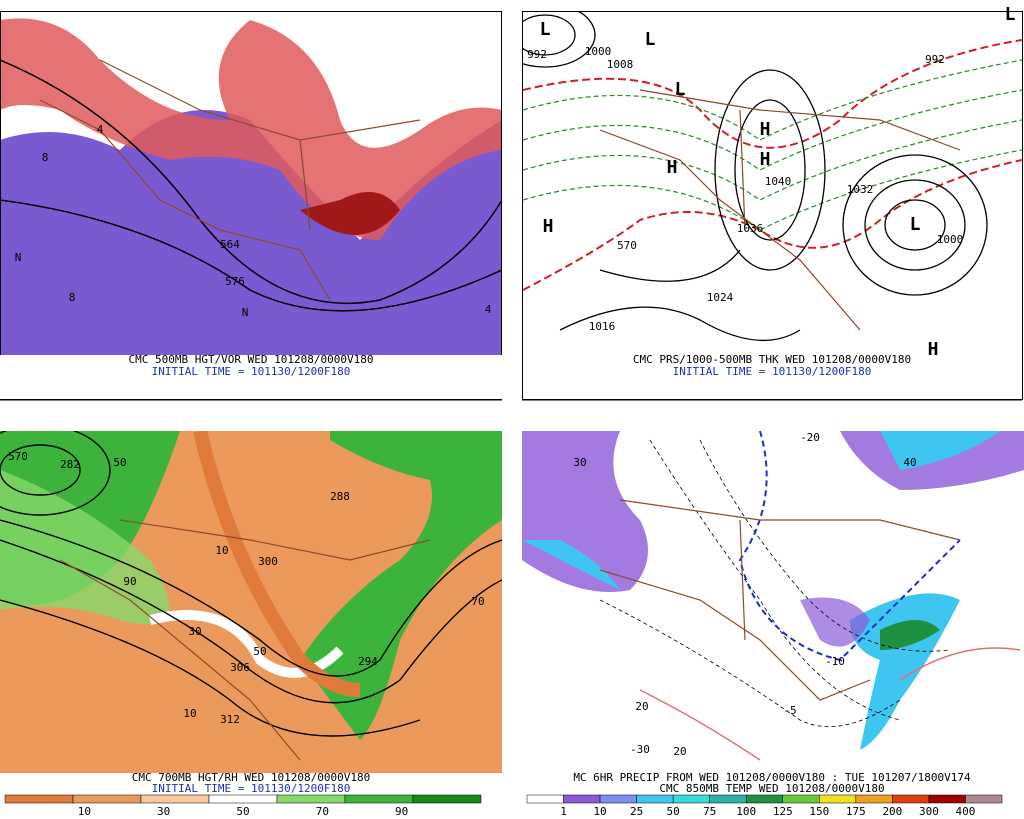  I want to click on colorbar-label: 70, so click(322, 811).